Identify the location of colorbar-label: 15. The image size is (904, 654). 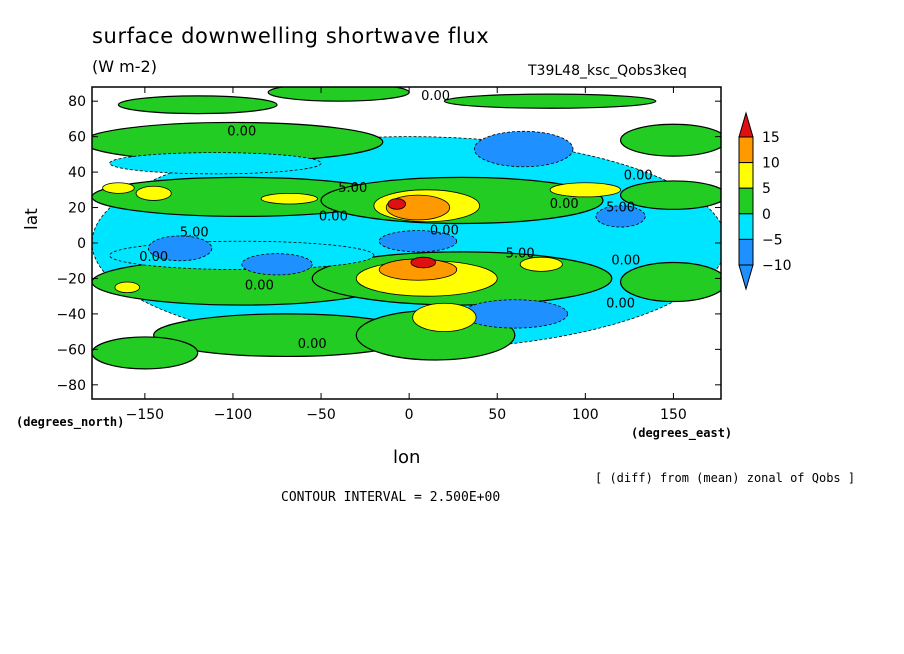
(771, 138).